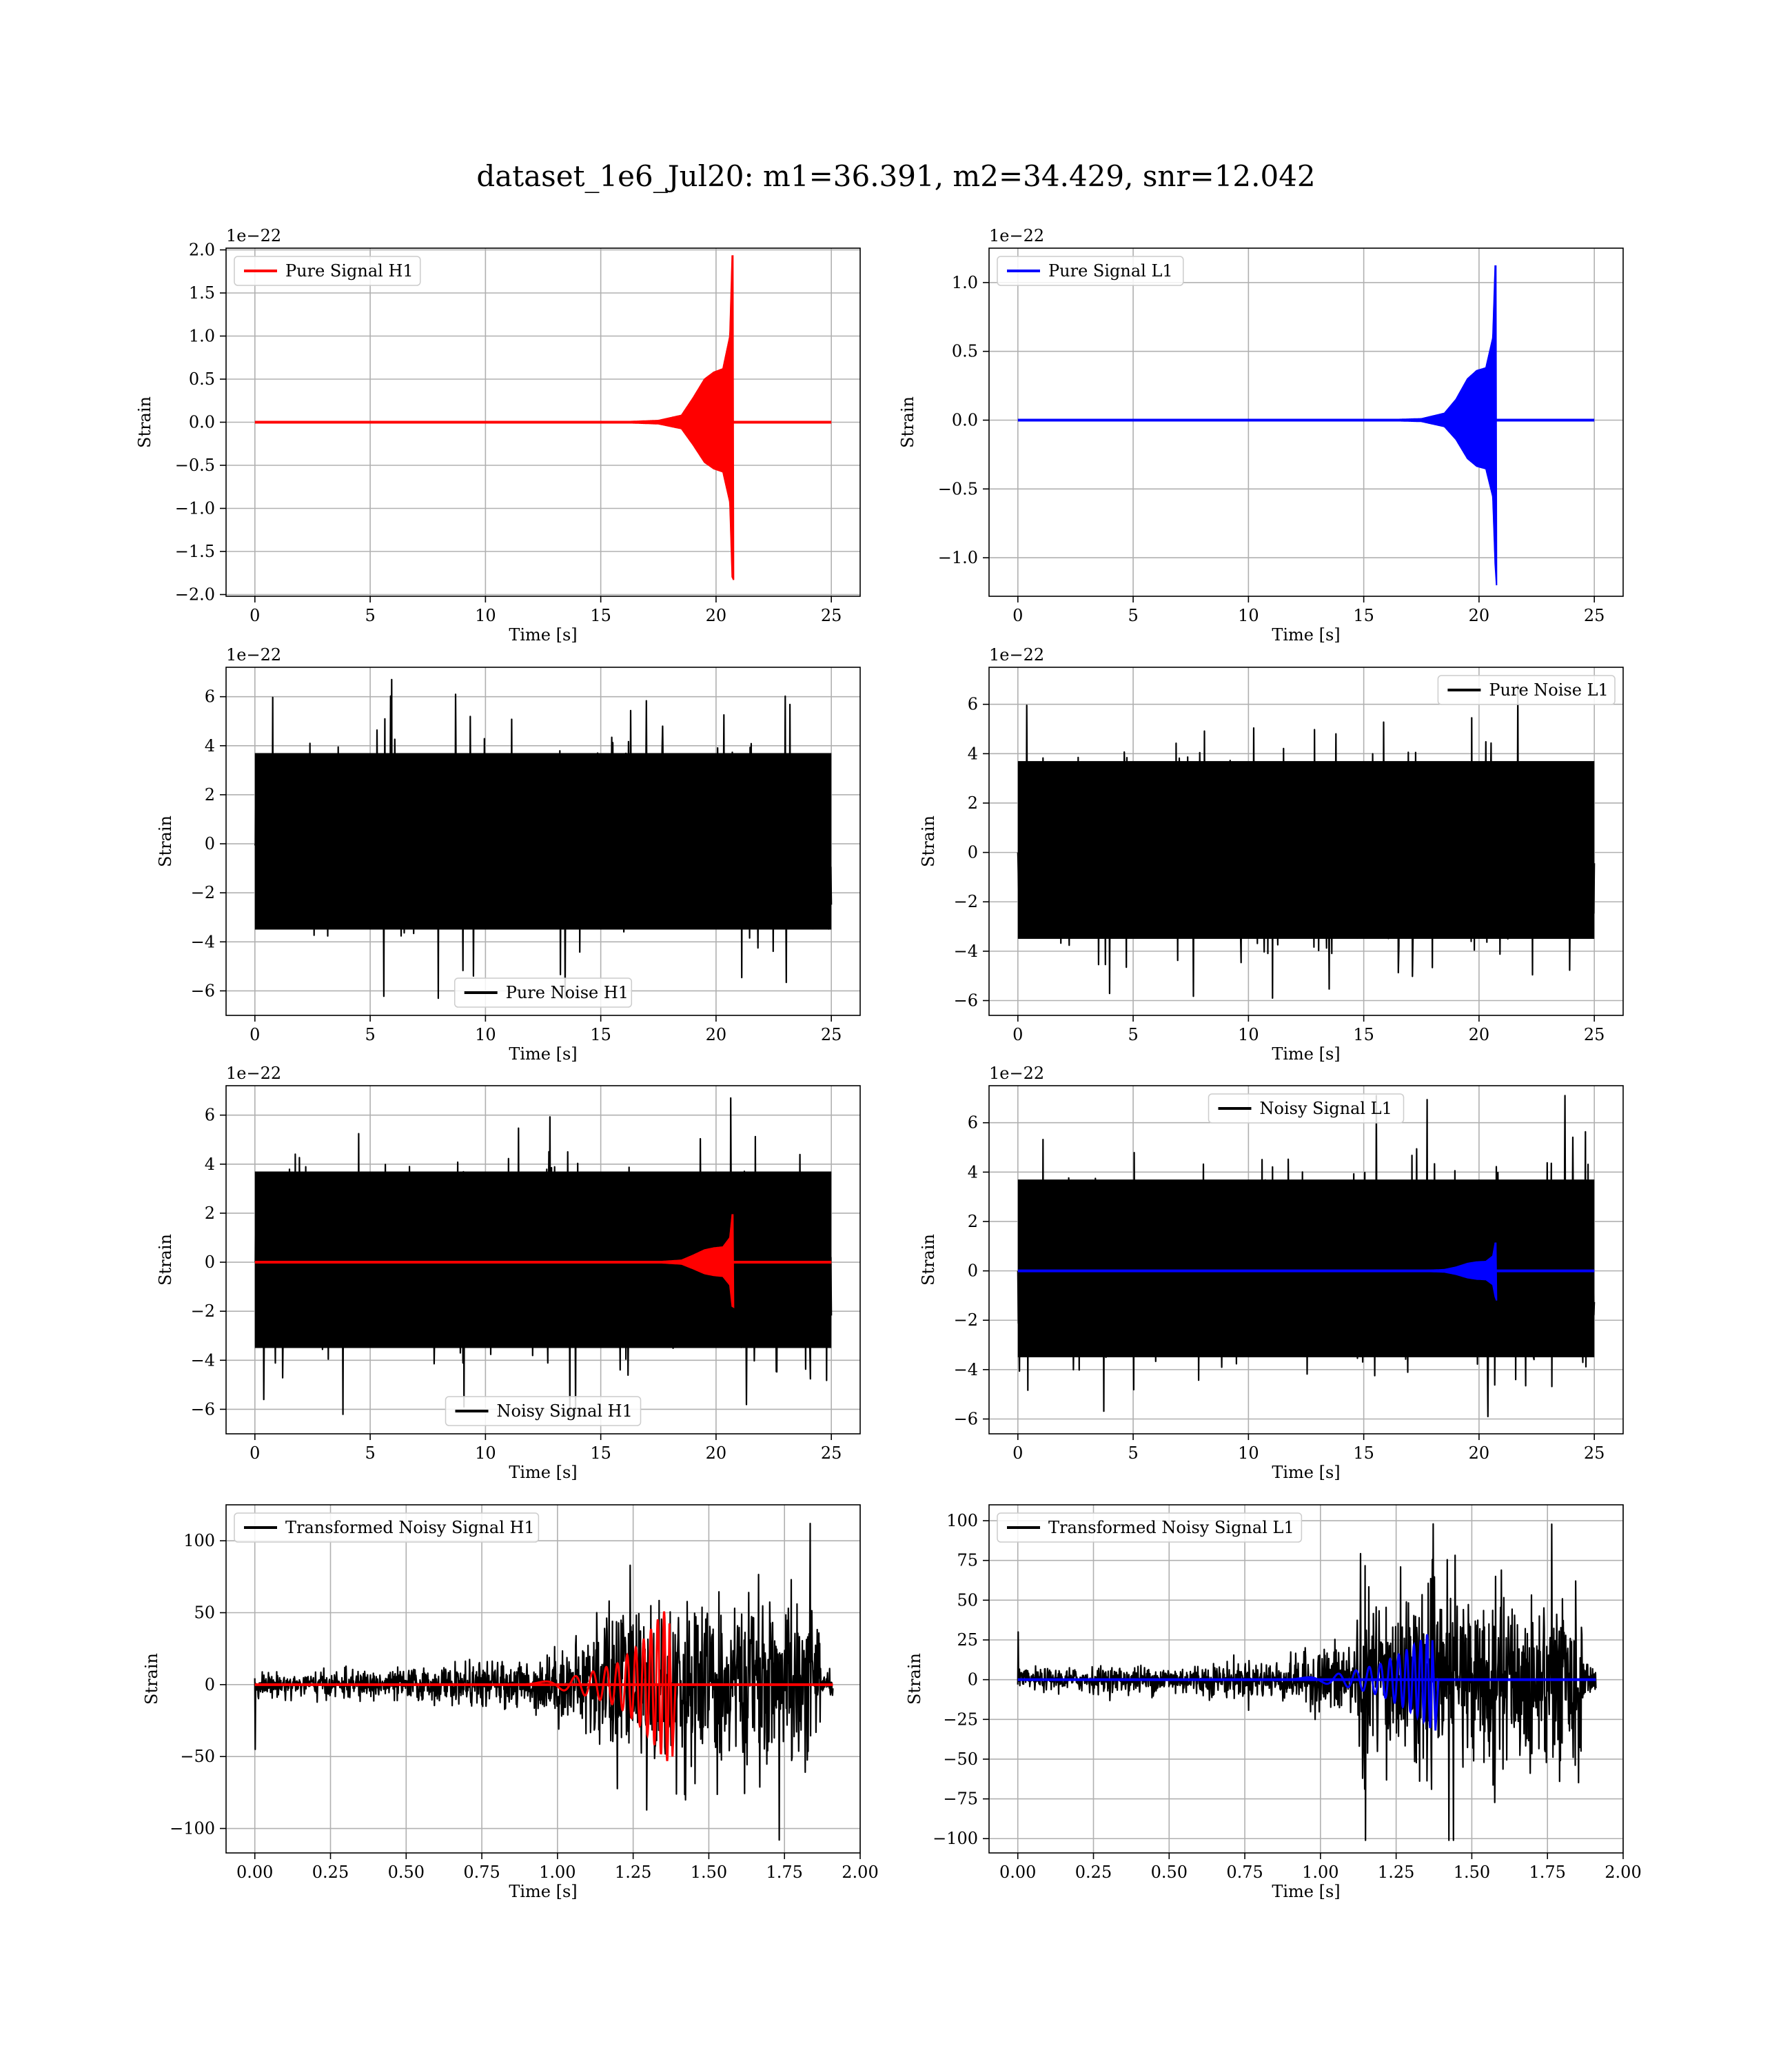 The height and width of the screenshot is (2068, 1792). What do you see at coordinates (1244, 1872) in the screenshot?
I see `x-tick-label: 0.75` at bounding box center [1244, 1872].